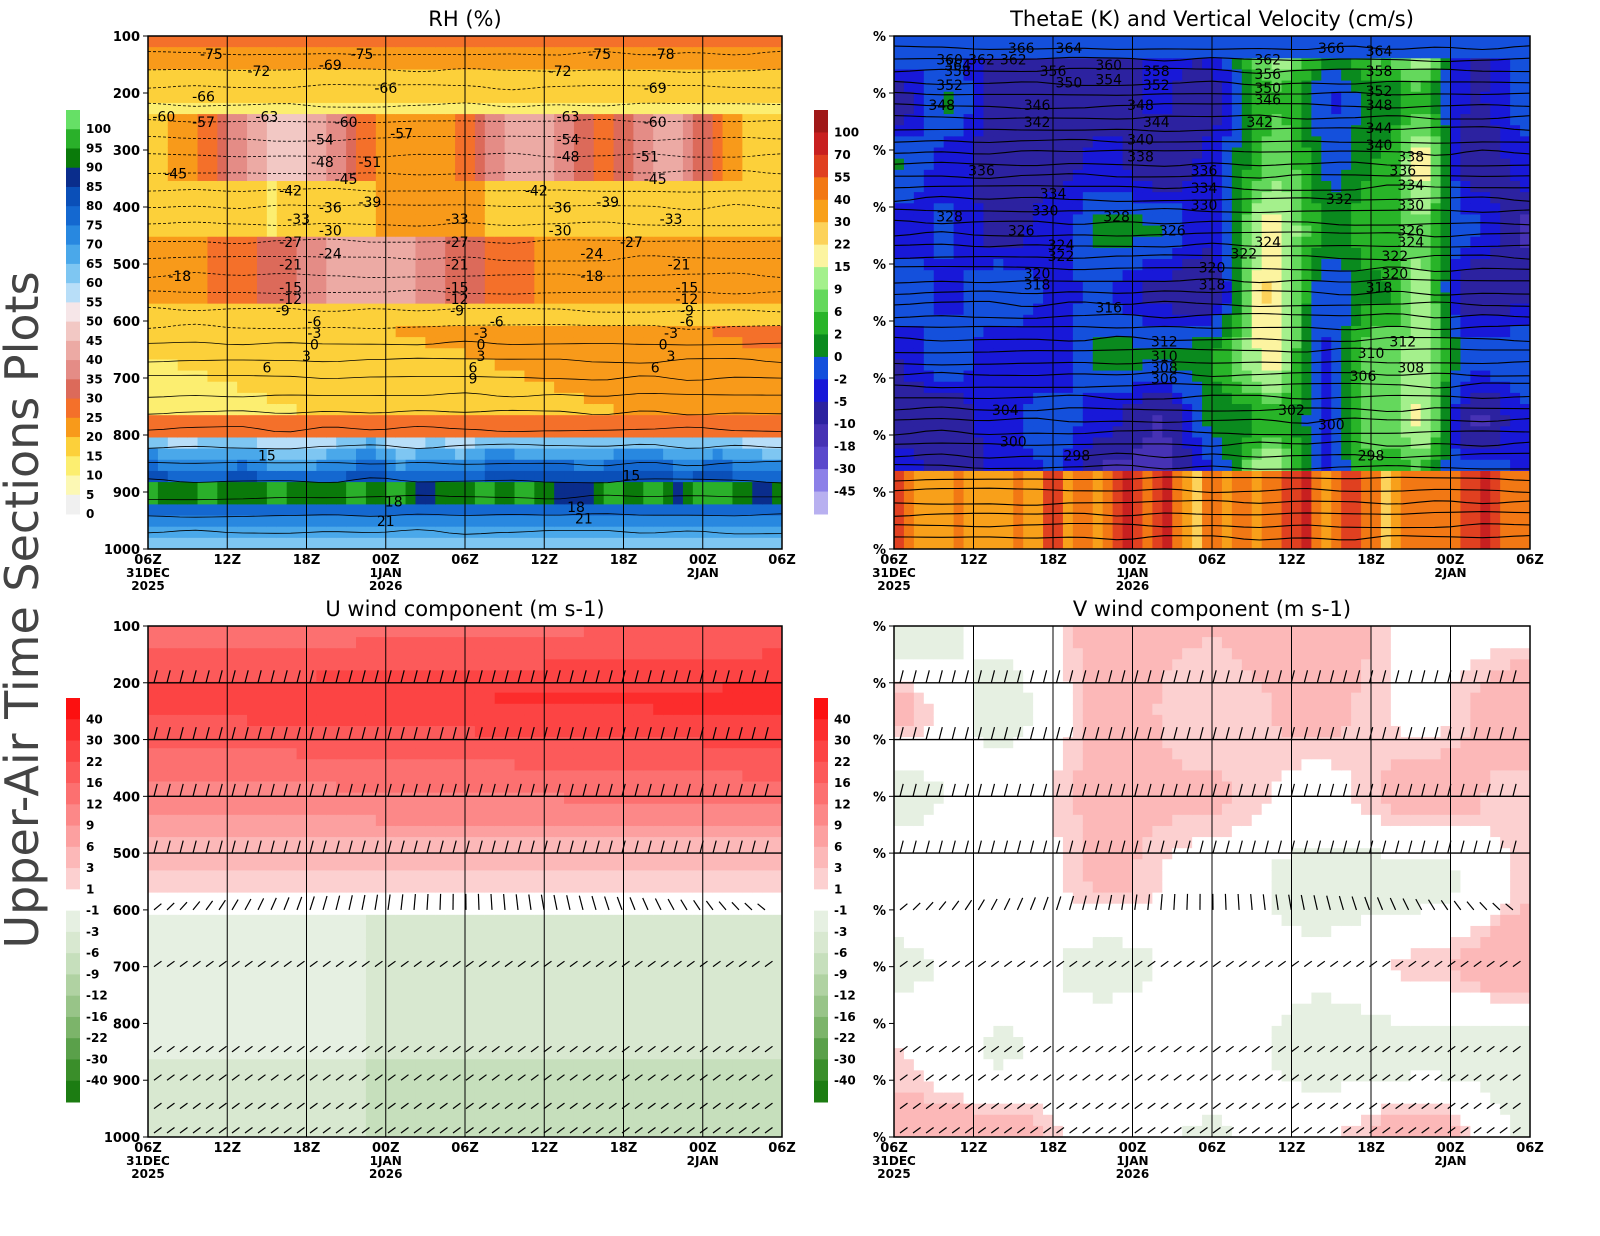  Describe the element at coordinates (258, 72) in the screenshot. I see `contour-label: -72` at that location.